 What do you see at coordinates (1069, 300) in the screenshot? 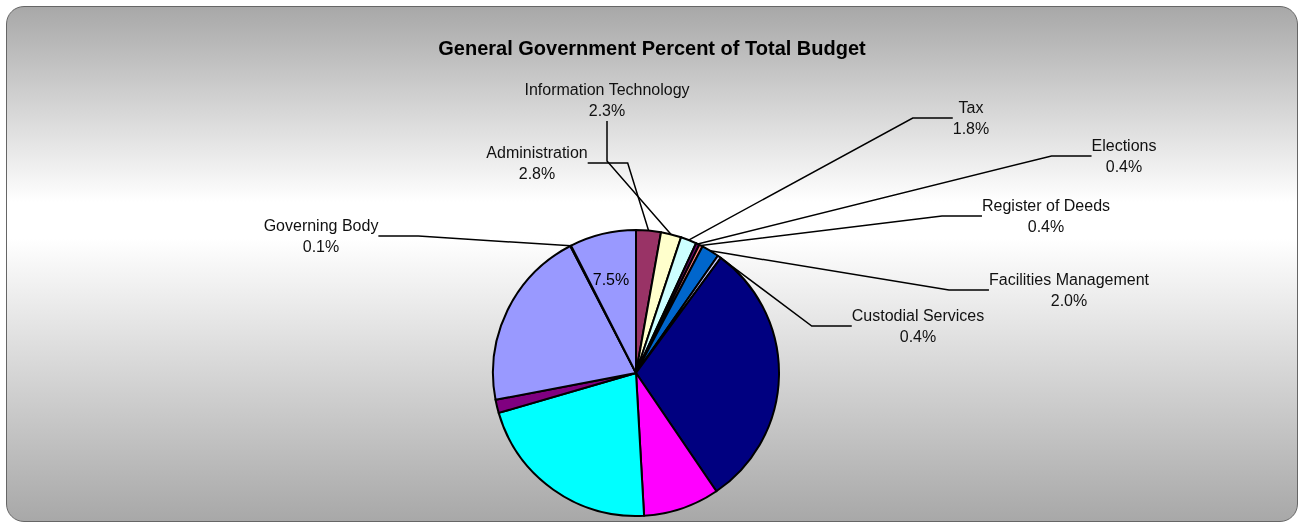
I see `data-label: 2.0%` at bounding box center [1069, 300].